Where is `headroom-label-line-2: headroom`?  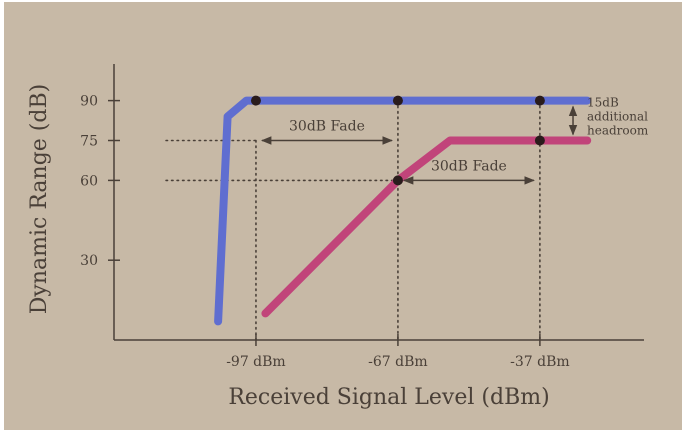 headroom-label-line-2: headroom is located at coordinates (618, 131).